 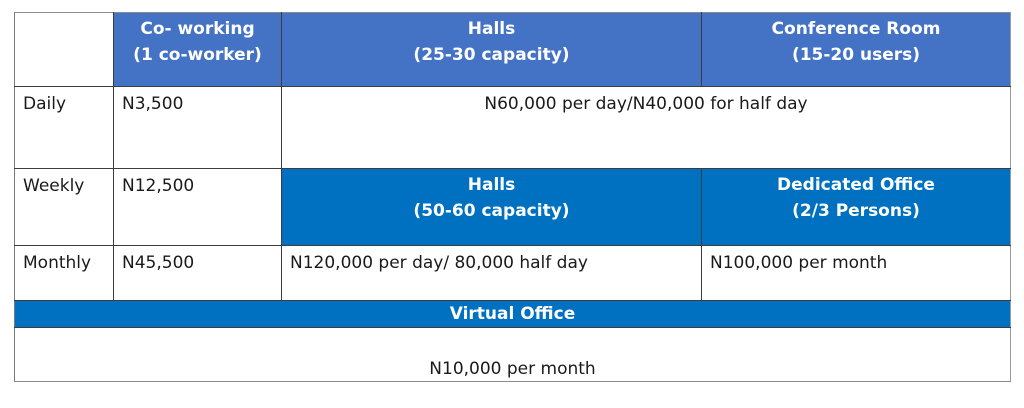 I want to click on virtual-office-header-row: Virtual Office, so click(x=512, y=314).